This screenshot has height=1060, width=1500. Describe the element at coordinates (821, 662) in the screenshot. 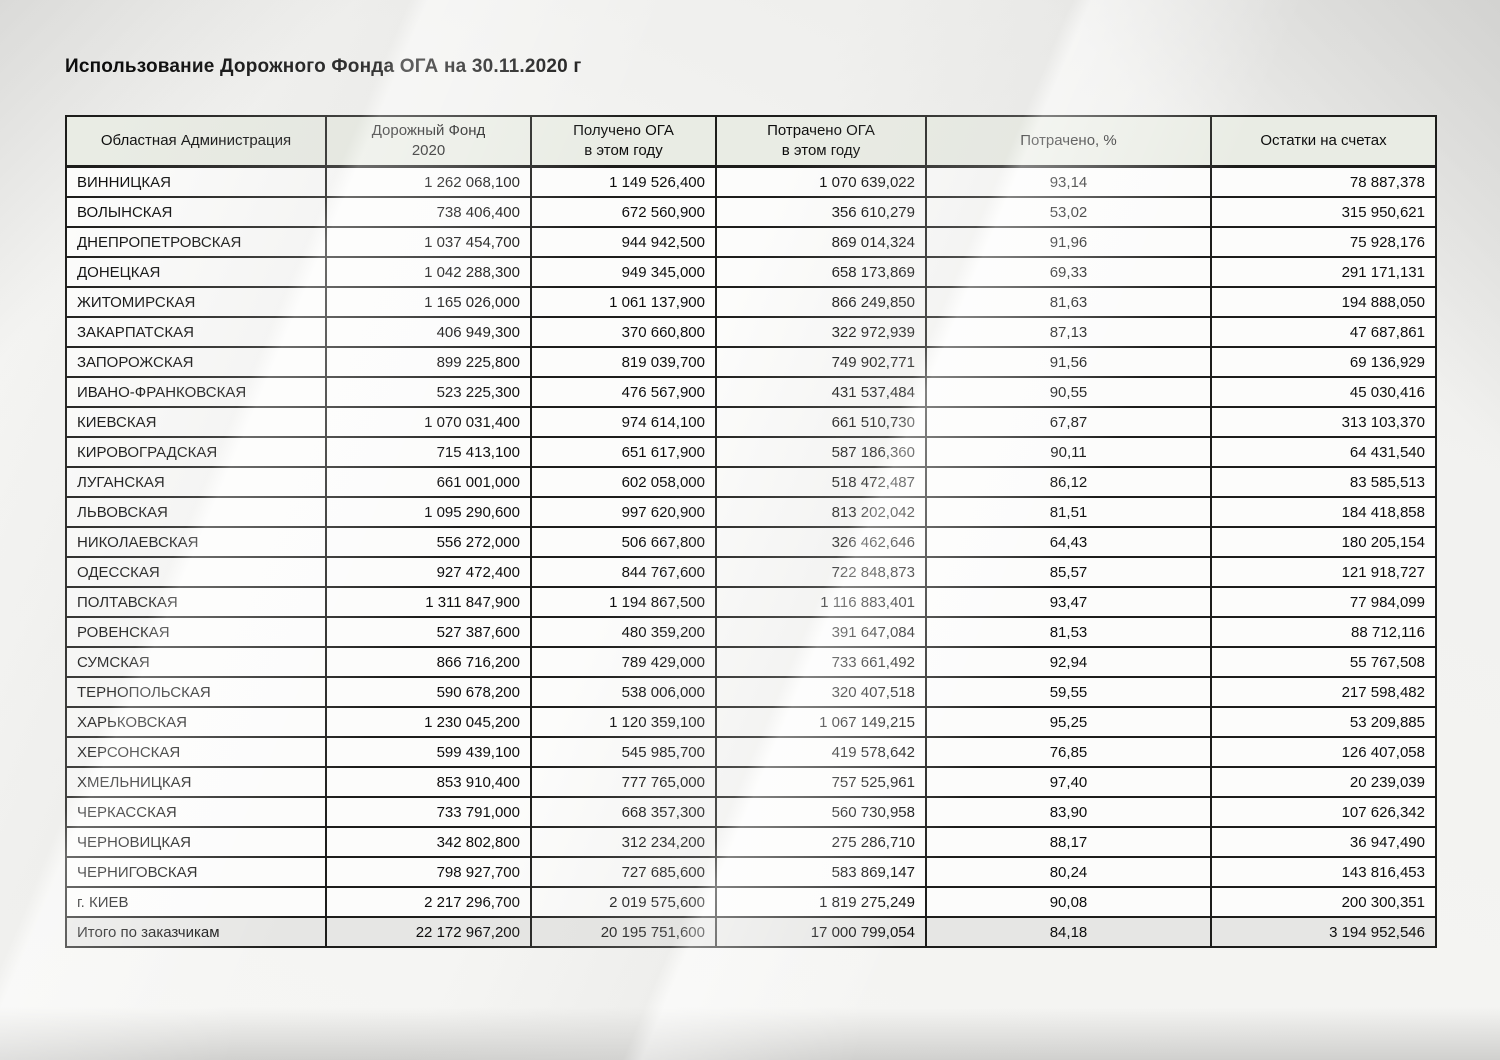

I see `value-cell: 733 661,492` at that location.